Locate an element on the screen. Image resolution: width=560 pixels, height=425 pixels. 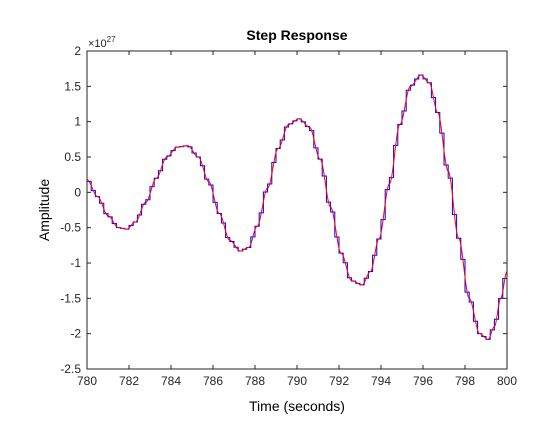
y-tick-label: -1.5 is located at coordinates (70, 298).